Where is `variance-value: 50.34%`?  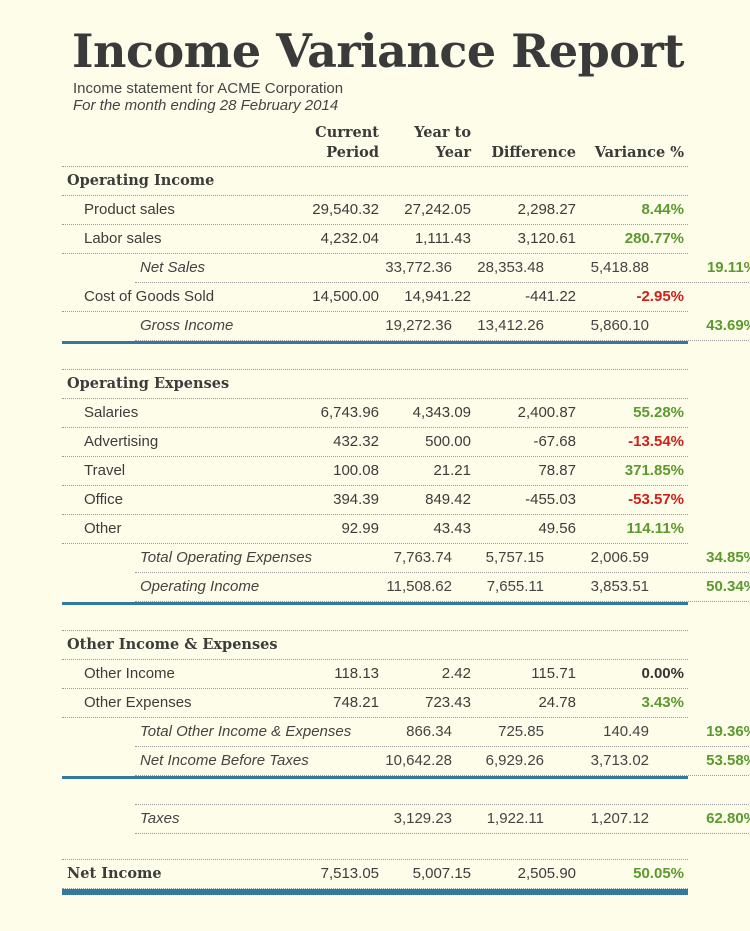 variance-value: 50.34% is located at coordinates (728, 586).